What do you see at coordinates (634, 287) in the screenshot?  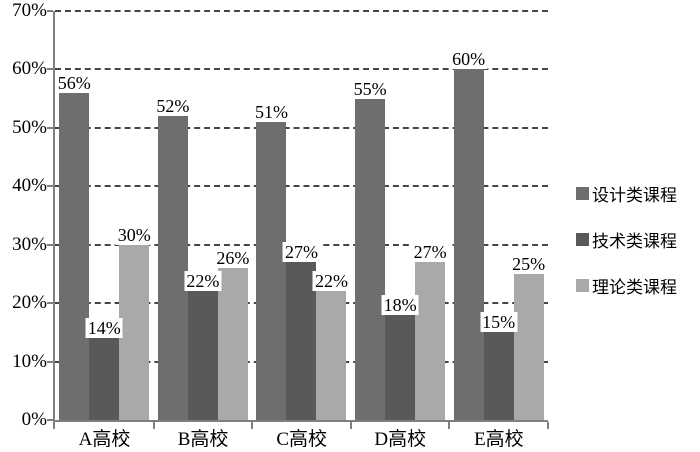 I see `legend-label: 理论类课程` at bounding box center [634, 287].